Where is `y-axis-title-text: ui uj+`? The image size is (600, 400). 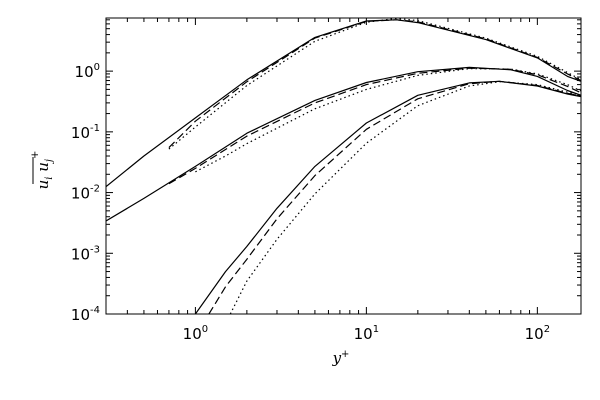 y-axis-title-text: ui uj+ is located at coordinates (42, 170).